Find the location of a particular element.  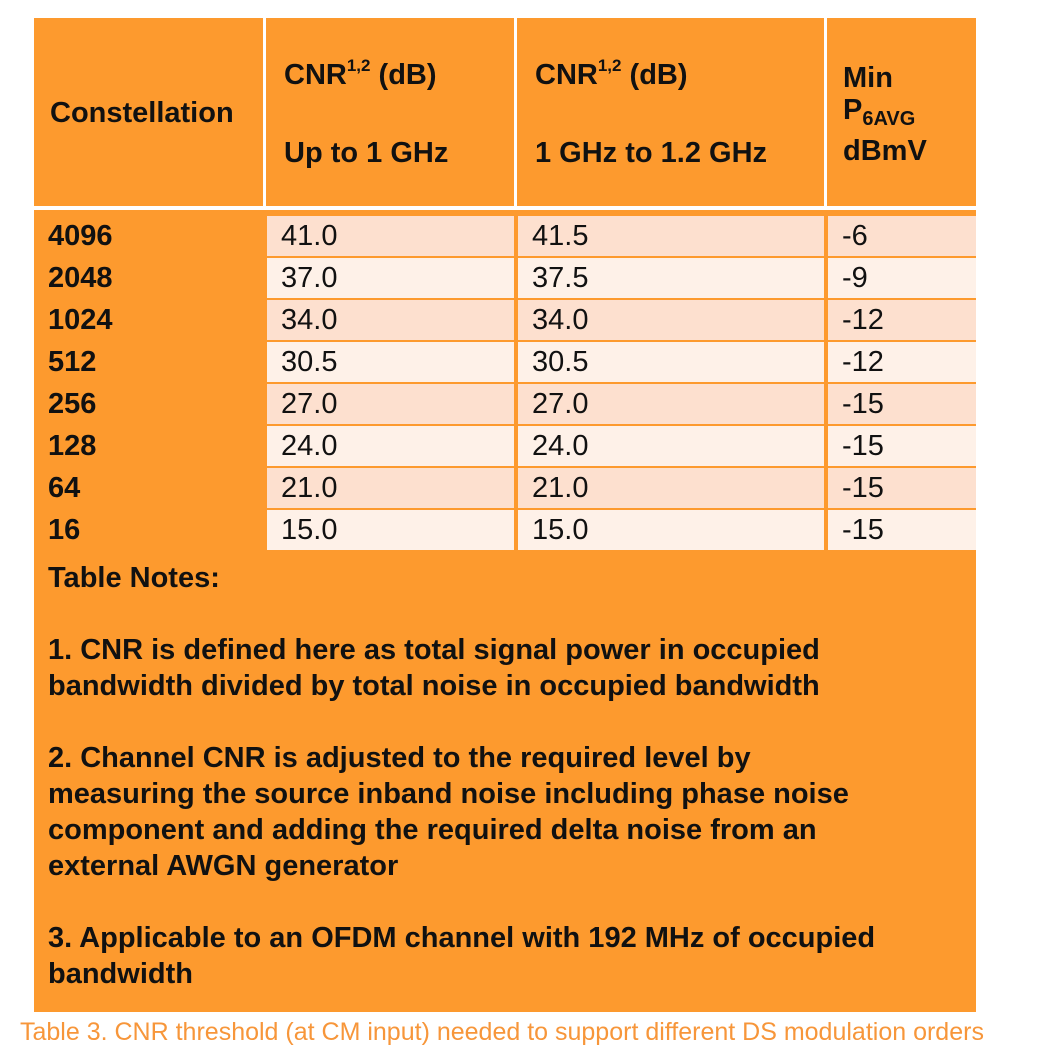

cell-constellation: 4096 is located at coordinates (148, 236).